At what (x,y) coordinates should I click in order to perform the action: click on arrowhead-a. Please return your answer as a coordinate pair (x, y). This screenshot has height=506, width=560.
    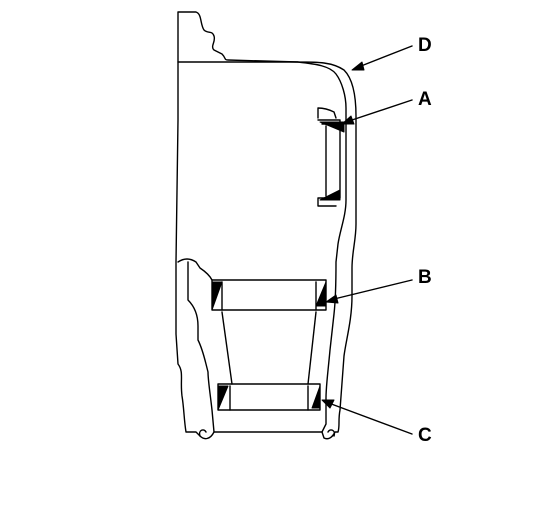
    Looking at the image, I should click on (348, 120).